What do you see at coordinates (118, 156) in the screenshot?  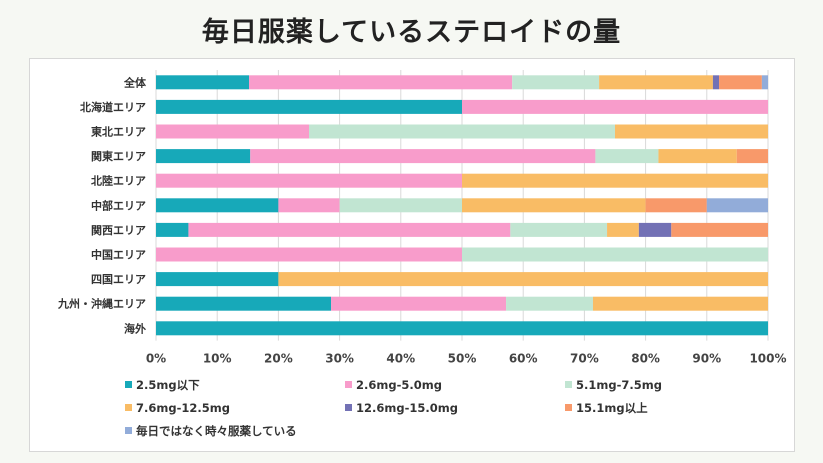 I see `y-category-label: 関東エリア` at bounding box center [118, 156].